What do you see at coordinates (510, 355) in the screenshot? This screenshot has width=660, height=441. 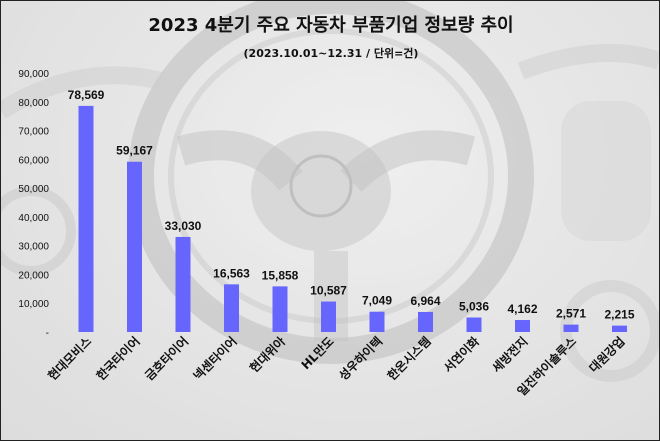 I see `x-category-label: 세방전지` at bounding box center [510, 355].